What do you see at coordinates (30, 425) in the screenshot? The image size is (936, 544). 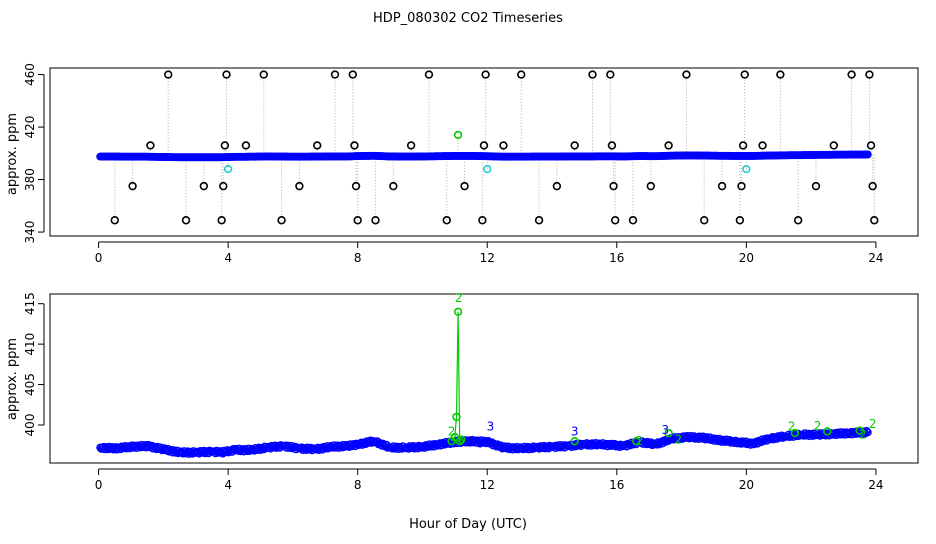 I see `y-tick-label: 400` at bounding box center [30, 425].